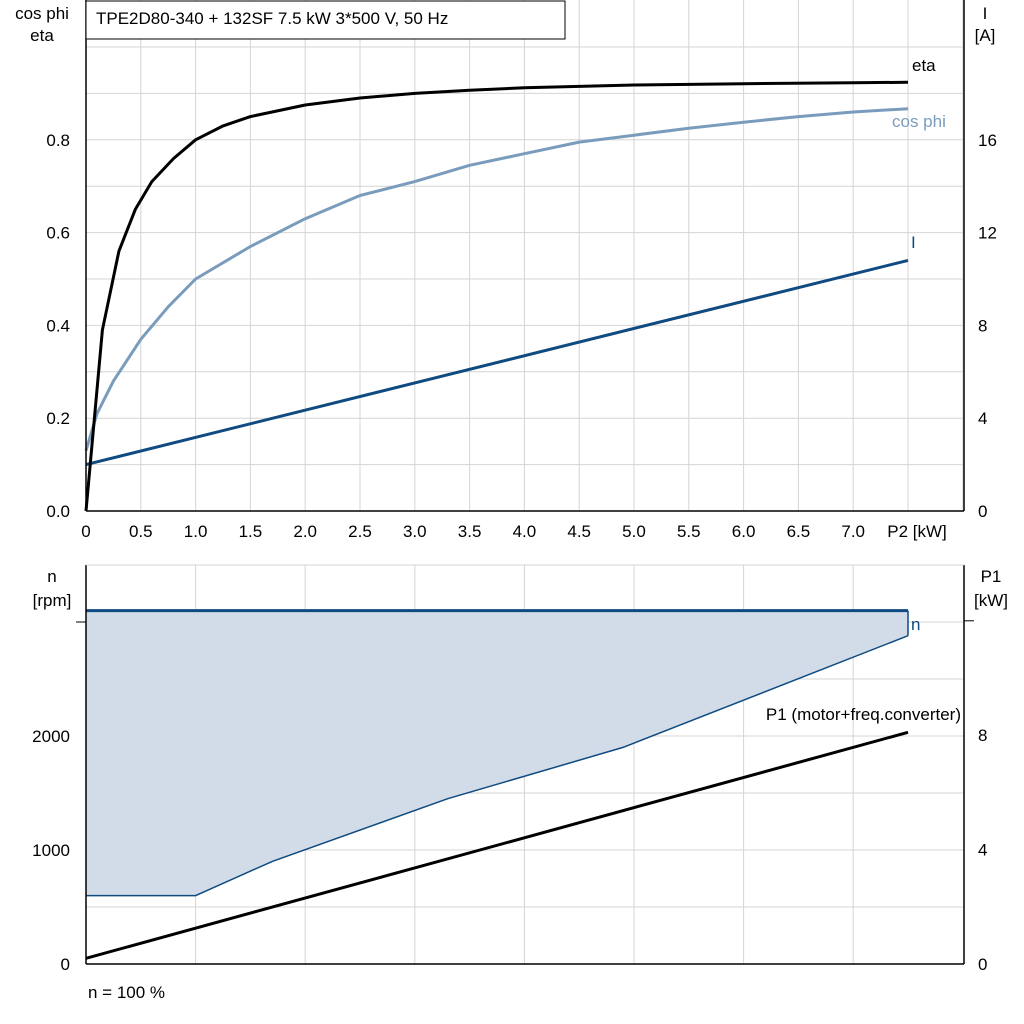 This screenshot has width=1024, height=1024. Describe the element at coordinates (415, 531) in the screenshot. I see `x-tick-label: 3.0` at that location.